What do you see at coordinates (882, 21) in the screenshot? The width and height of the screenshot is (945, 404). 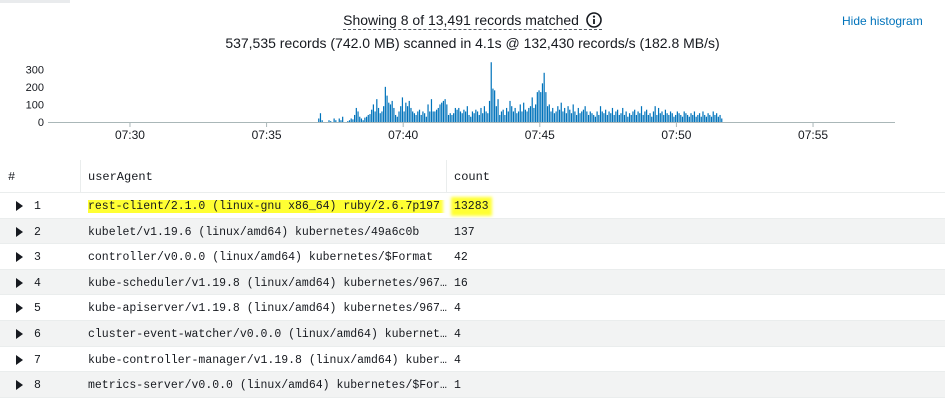 I see `hide-histogram-link: Hide histogram` at bounding box center [882, 21].